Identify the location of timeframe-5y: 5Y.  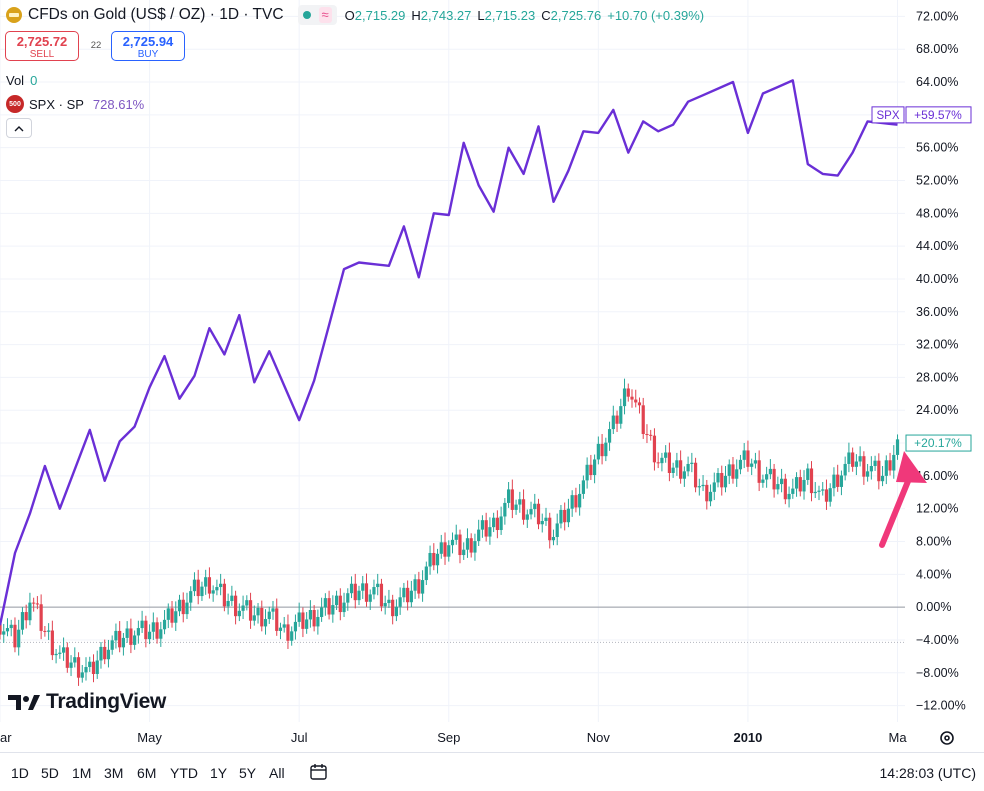
(248, 773).